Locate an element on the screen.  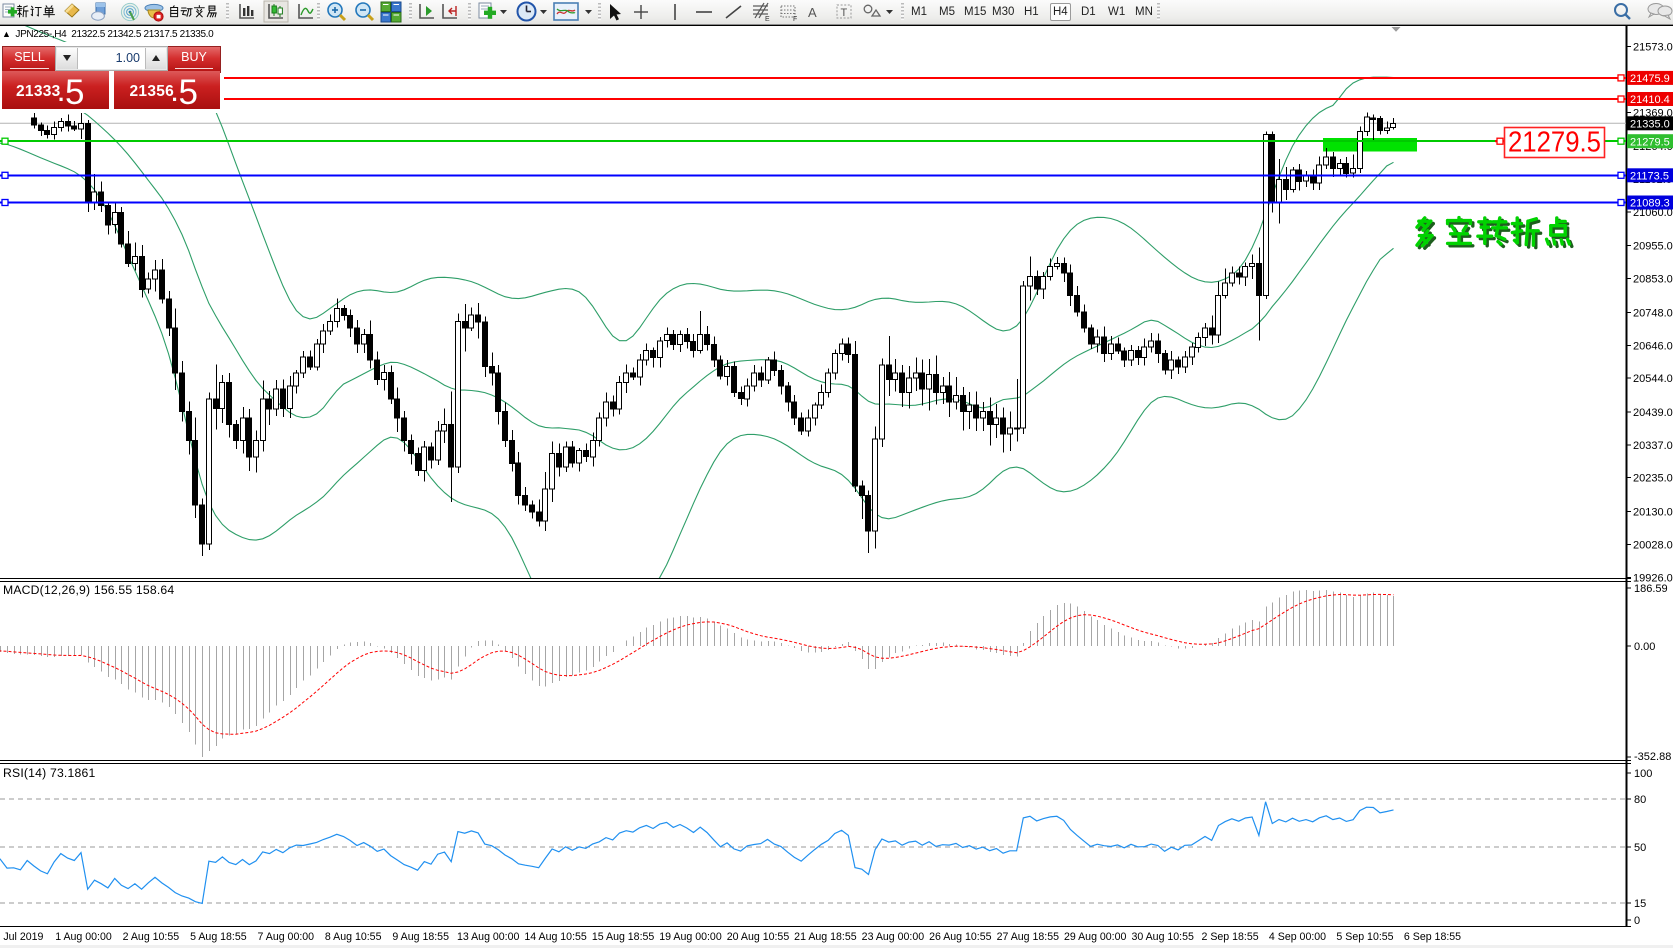
svg-text: 8 Aug 10:55 is located at coordinates (353, 937).